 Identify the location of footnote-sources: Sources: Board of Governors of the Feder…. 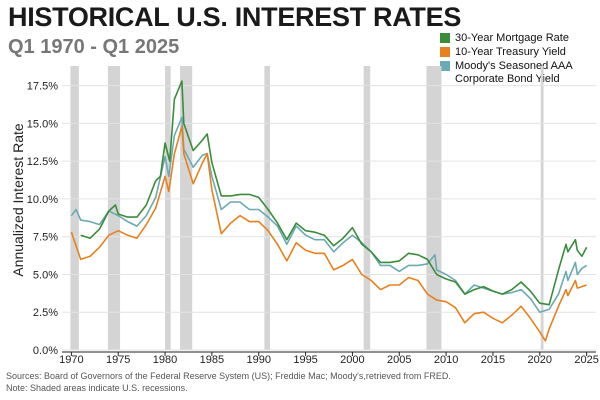
(228, 376).